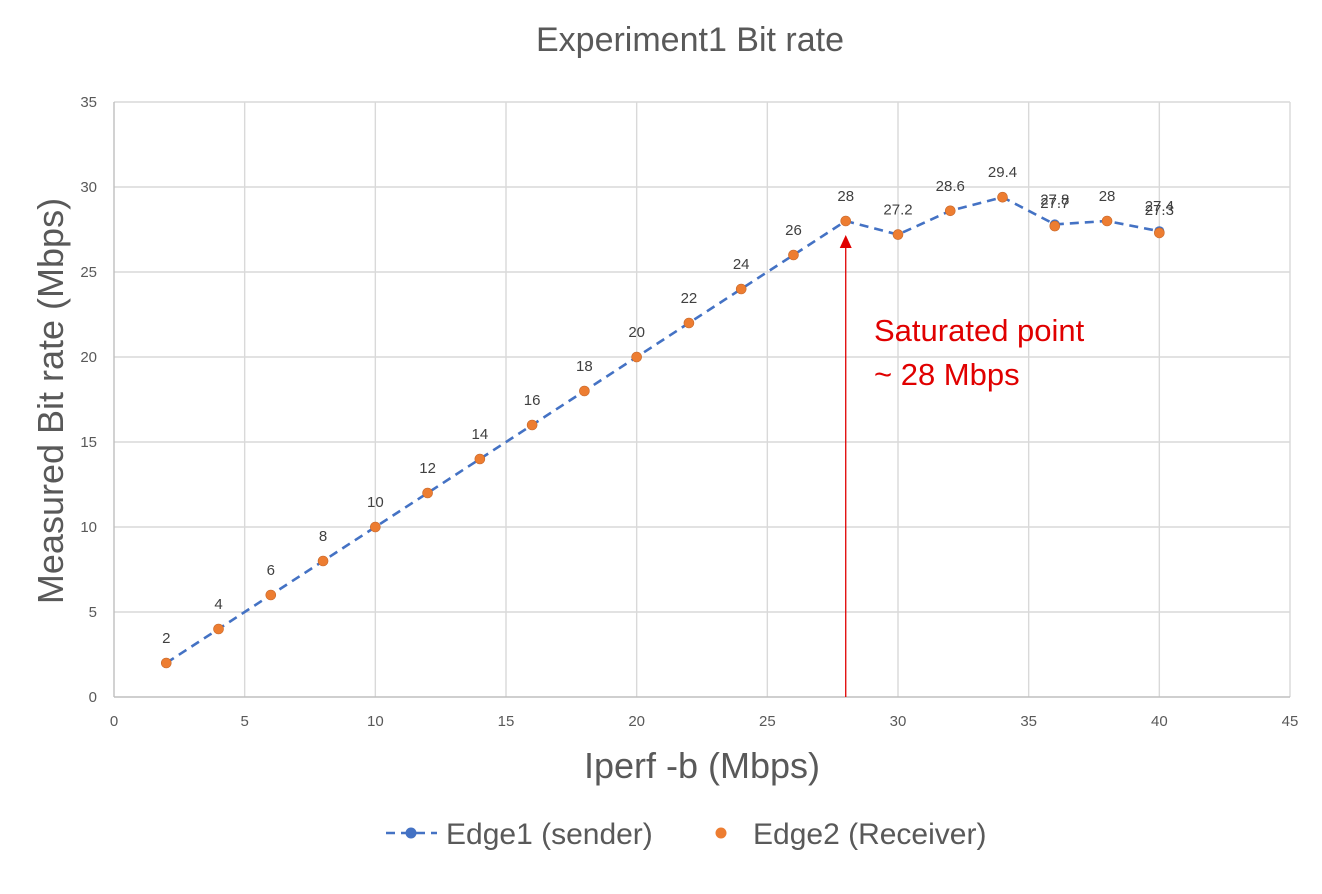 The width and height of the screenshot is (1322, 894). What do you see at coordinates (793, 230) in the screenshot?
I see `data-label-edge1: 26` at bounding box center [793, 230].